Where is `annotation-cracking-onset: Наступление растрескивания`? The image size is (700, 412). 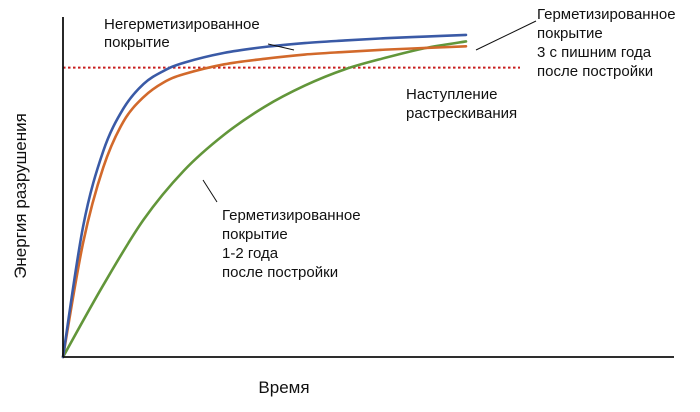
annotation-cracking-onset: Наступление растрескивания is located at coordinates (461, 104).